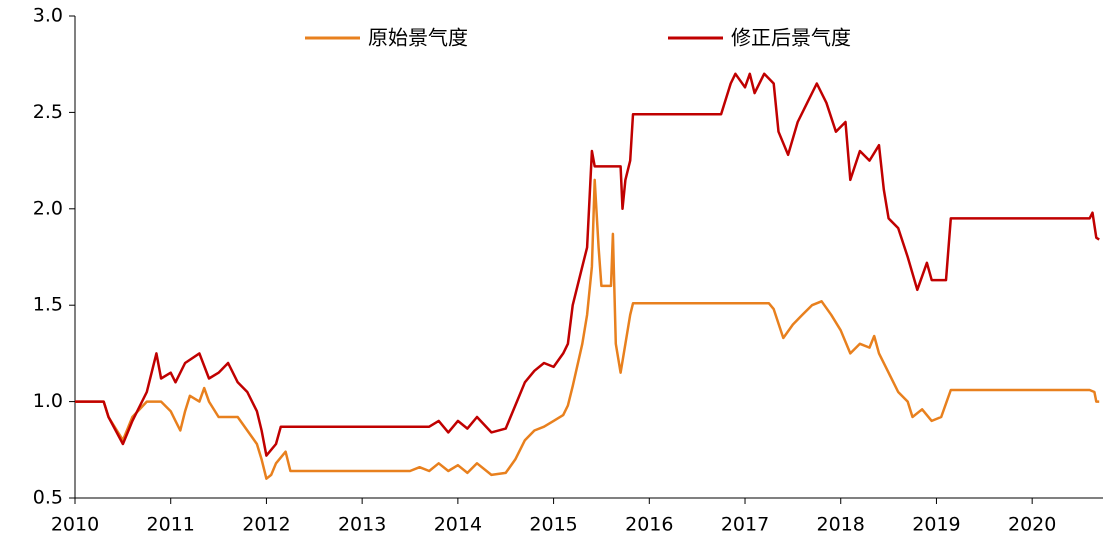 Image resolution: width=1119 pixels, height=552 pixels. I want to click on x-tick-label: 2014, so click(458, 525).